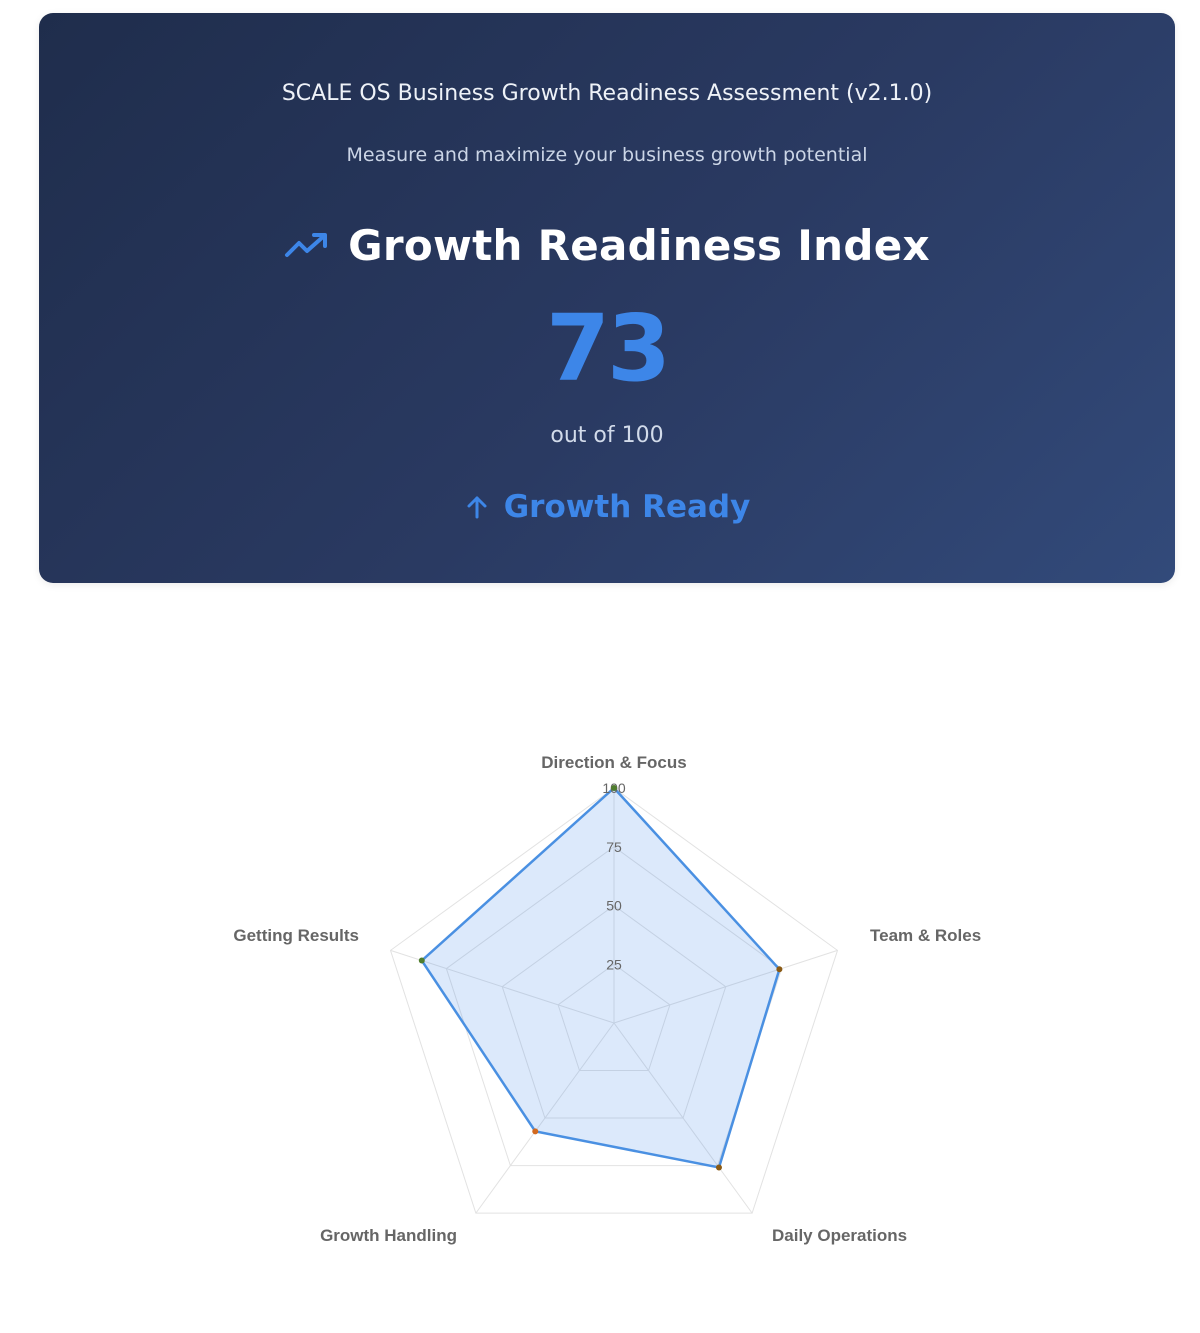 This screenshot has height=1333, width=1200. I want to click on status-label: Growth Ready, so click(627, 507).